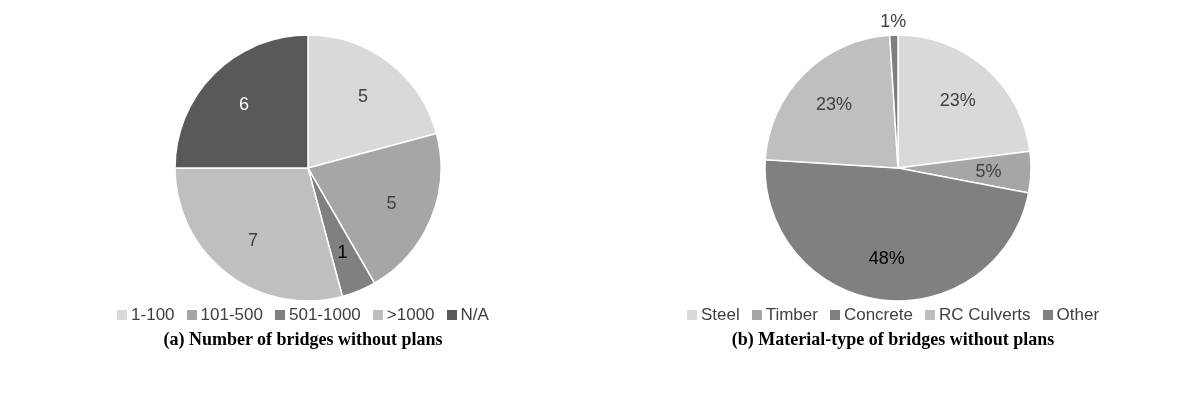 This screenshot has width=1197, height=411. What do you see at coordinates (878, 315) in the screenshot?
I see `legend-label: Concrete` at bounding box center [878, 315].